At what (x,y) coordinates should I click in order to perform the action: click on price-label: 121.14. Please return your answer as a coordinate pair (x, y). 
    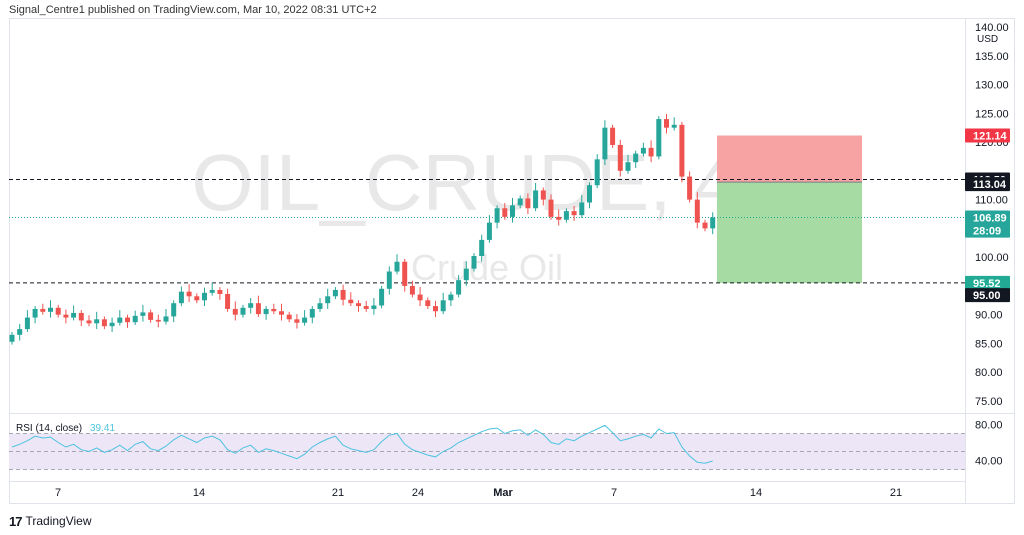
    Looking at the image, I should click on (987, 135).